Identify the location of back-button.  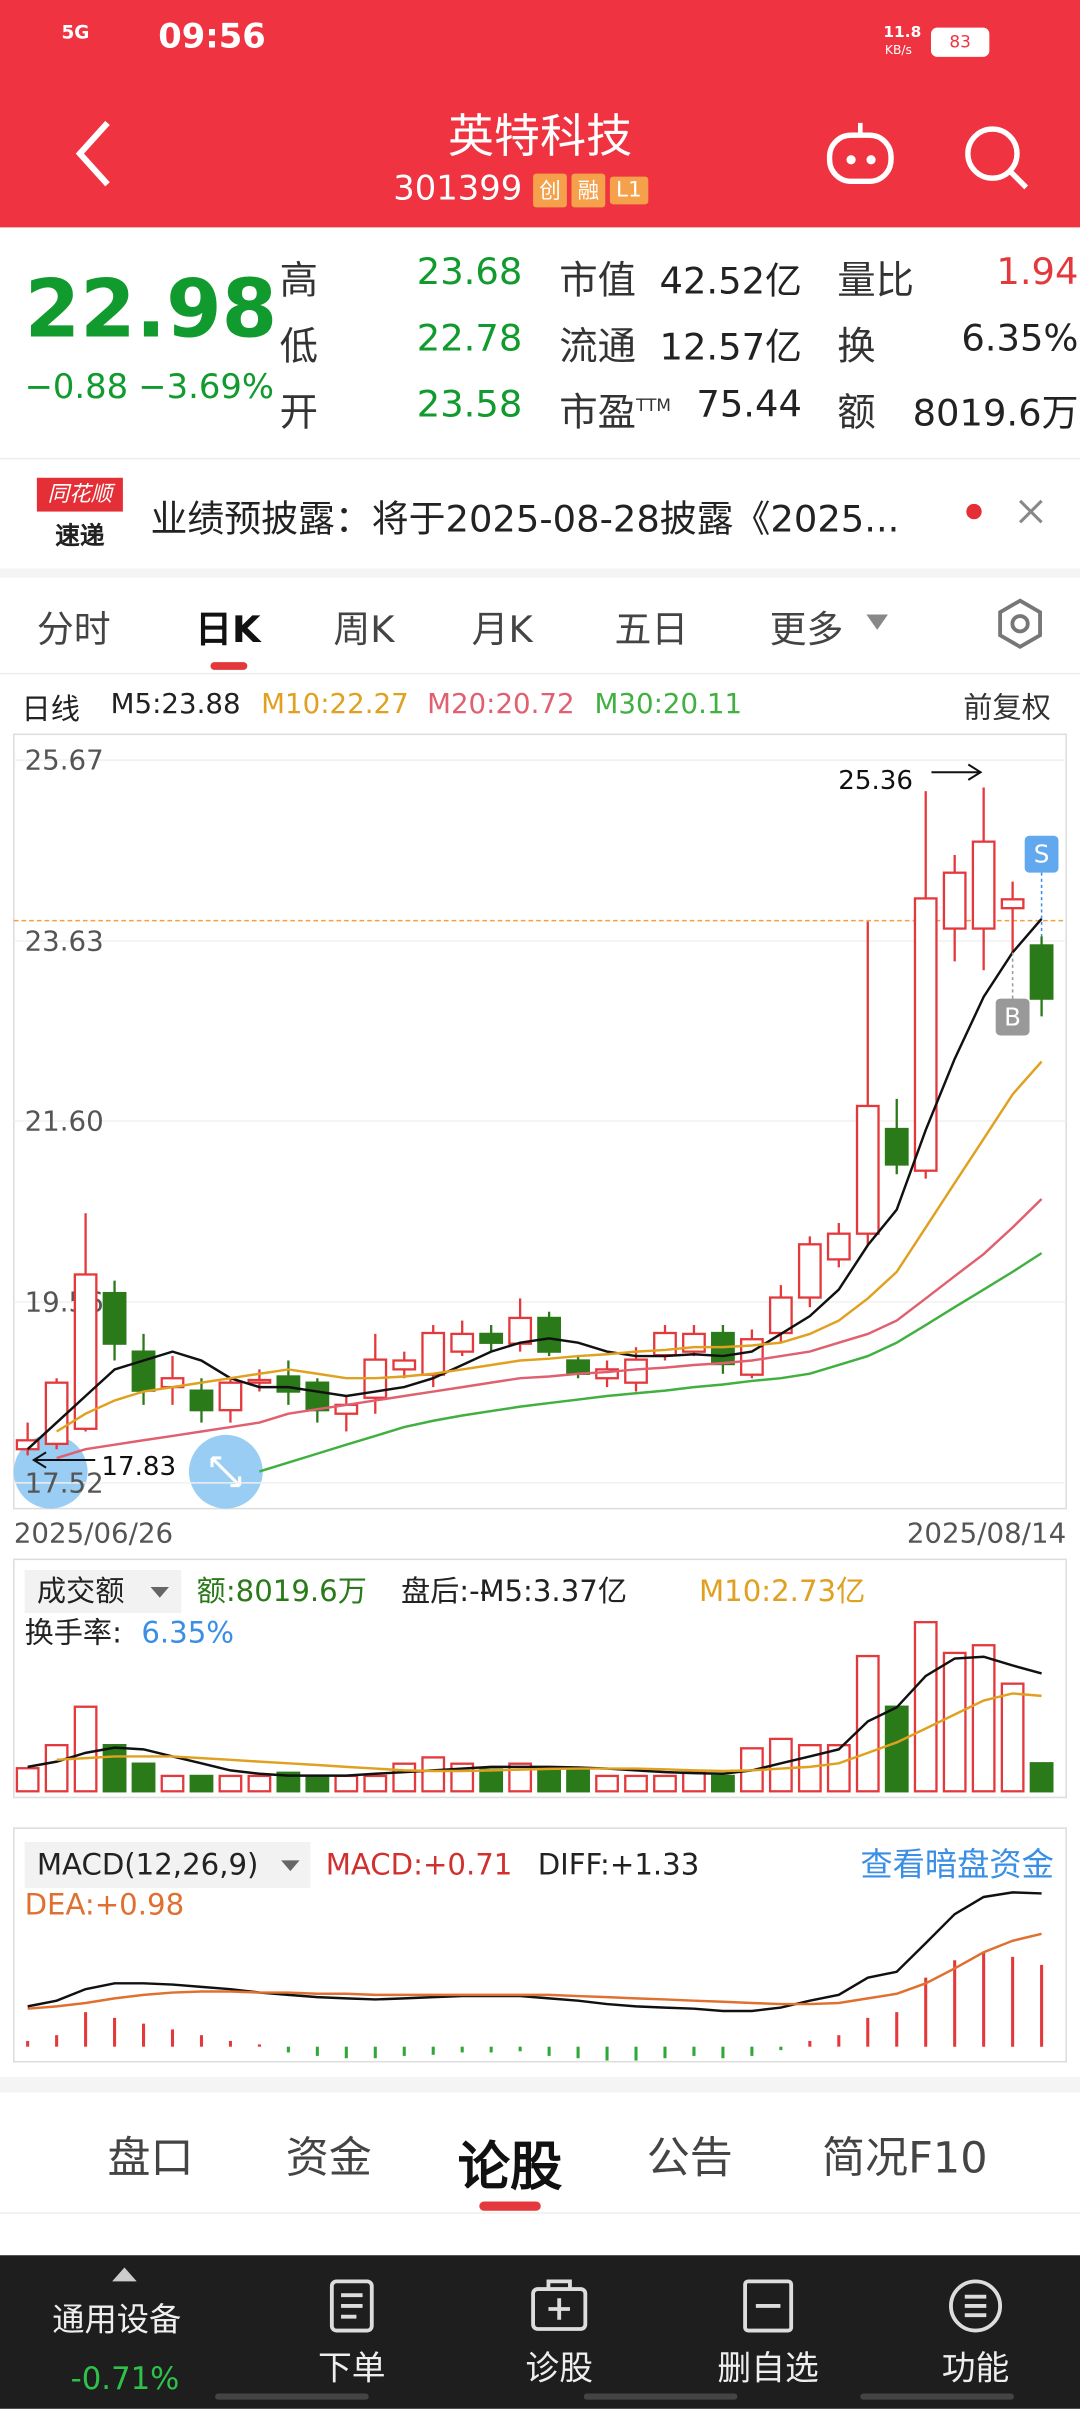
(91, 154).